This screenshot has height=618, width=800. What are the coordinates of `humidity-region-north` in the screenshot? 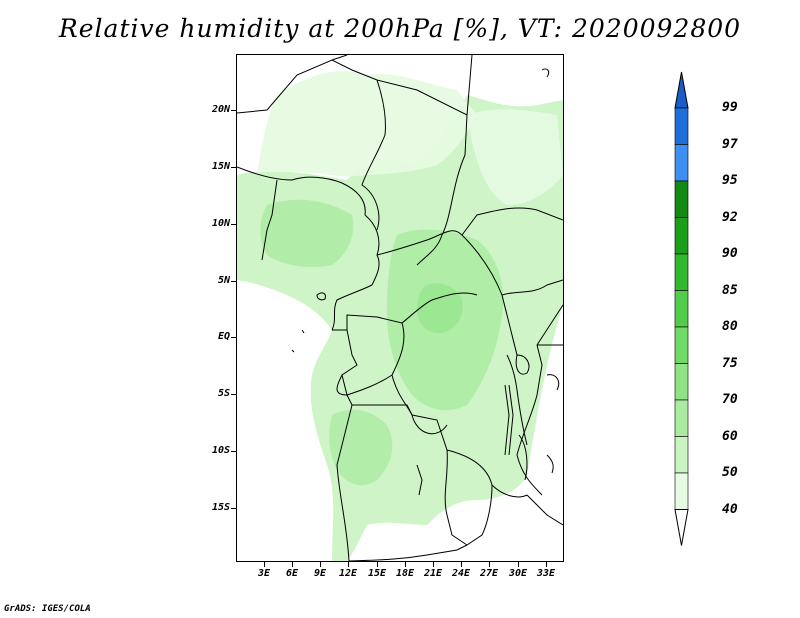 It's located at (367, 124).